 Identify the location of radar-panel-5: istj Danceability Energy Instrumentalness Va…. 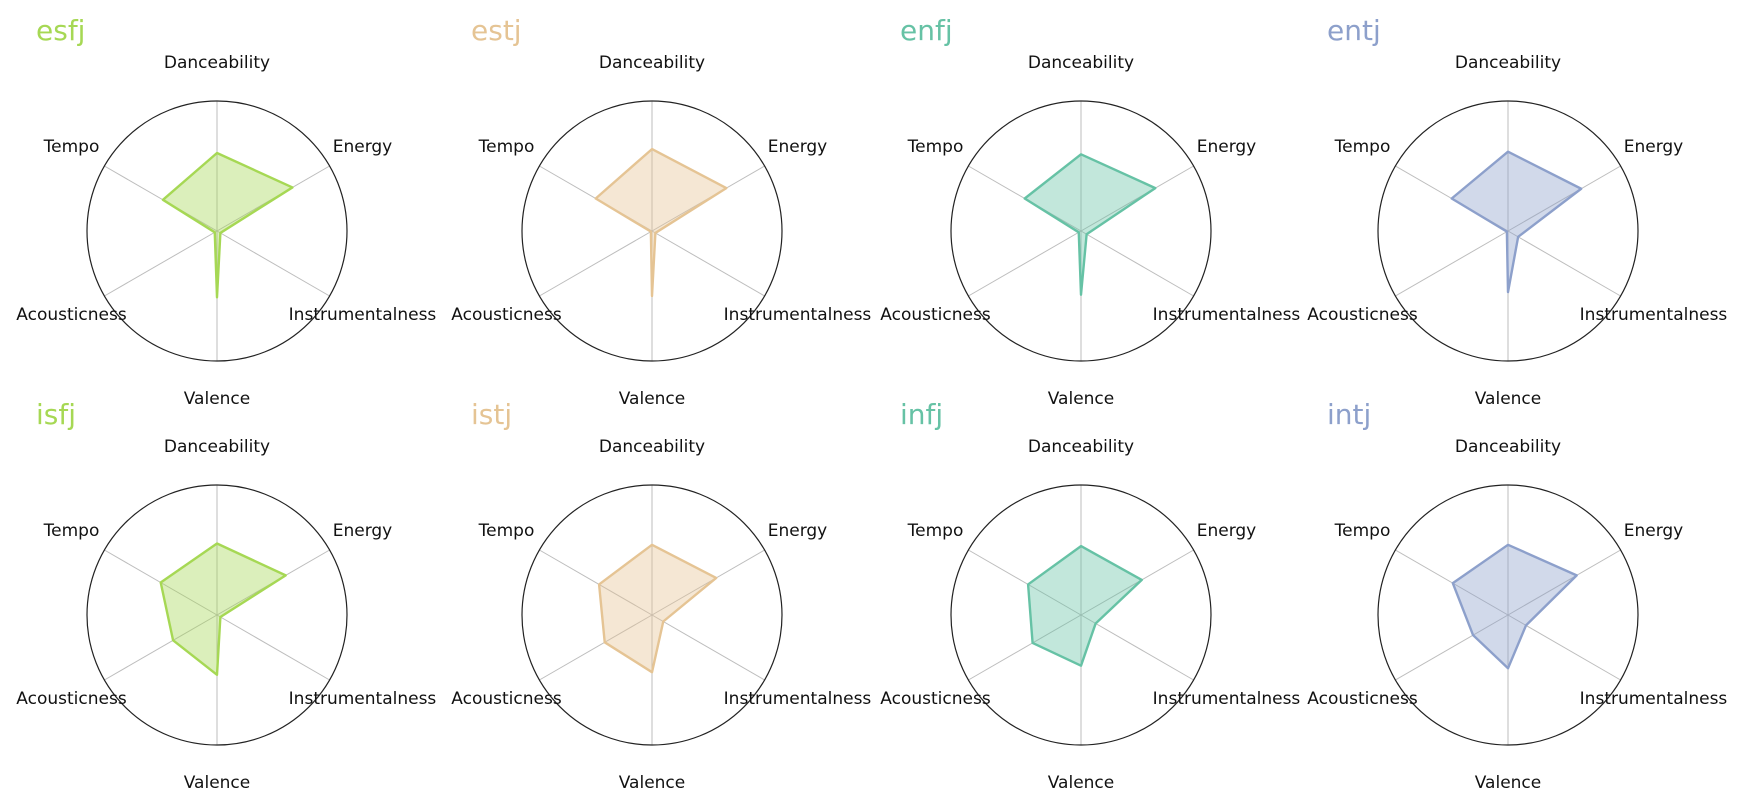
(653, 588).